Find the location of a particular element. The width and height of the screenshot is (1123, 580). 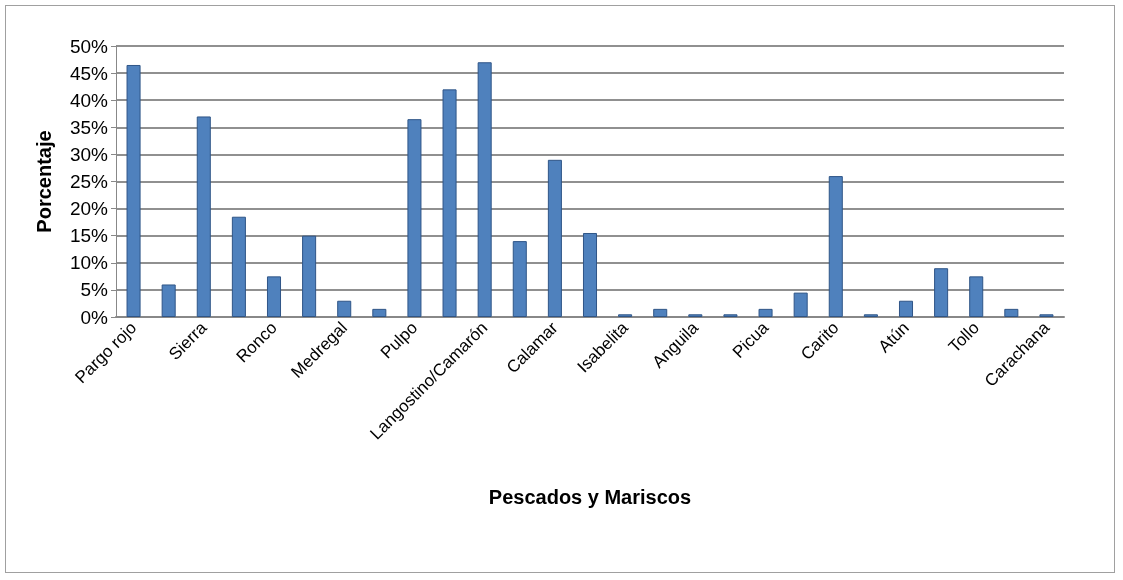

y-tick-label: 10% is located at coordinates (89, 263).